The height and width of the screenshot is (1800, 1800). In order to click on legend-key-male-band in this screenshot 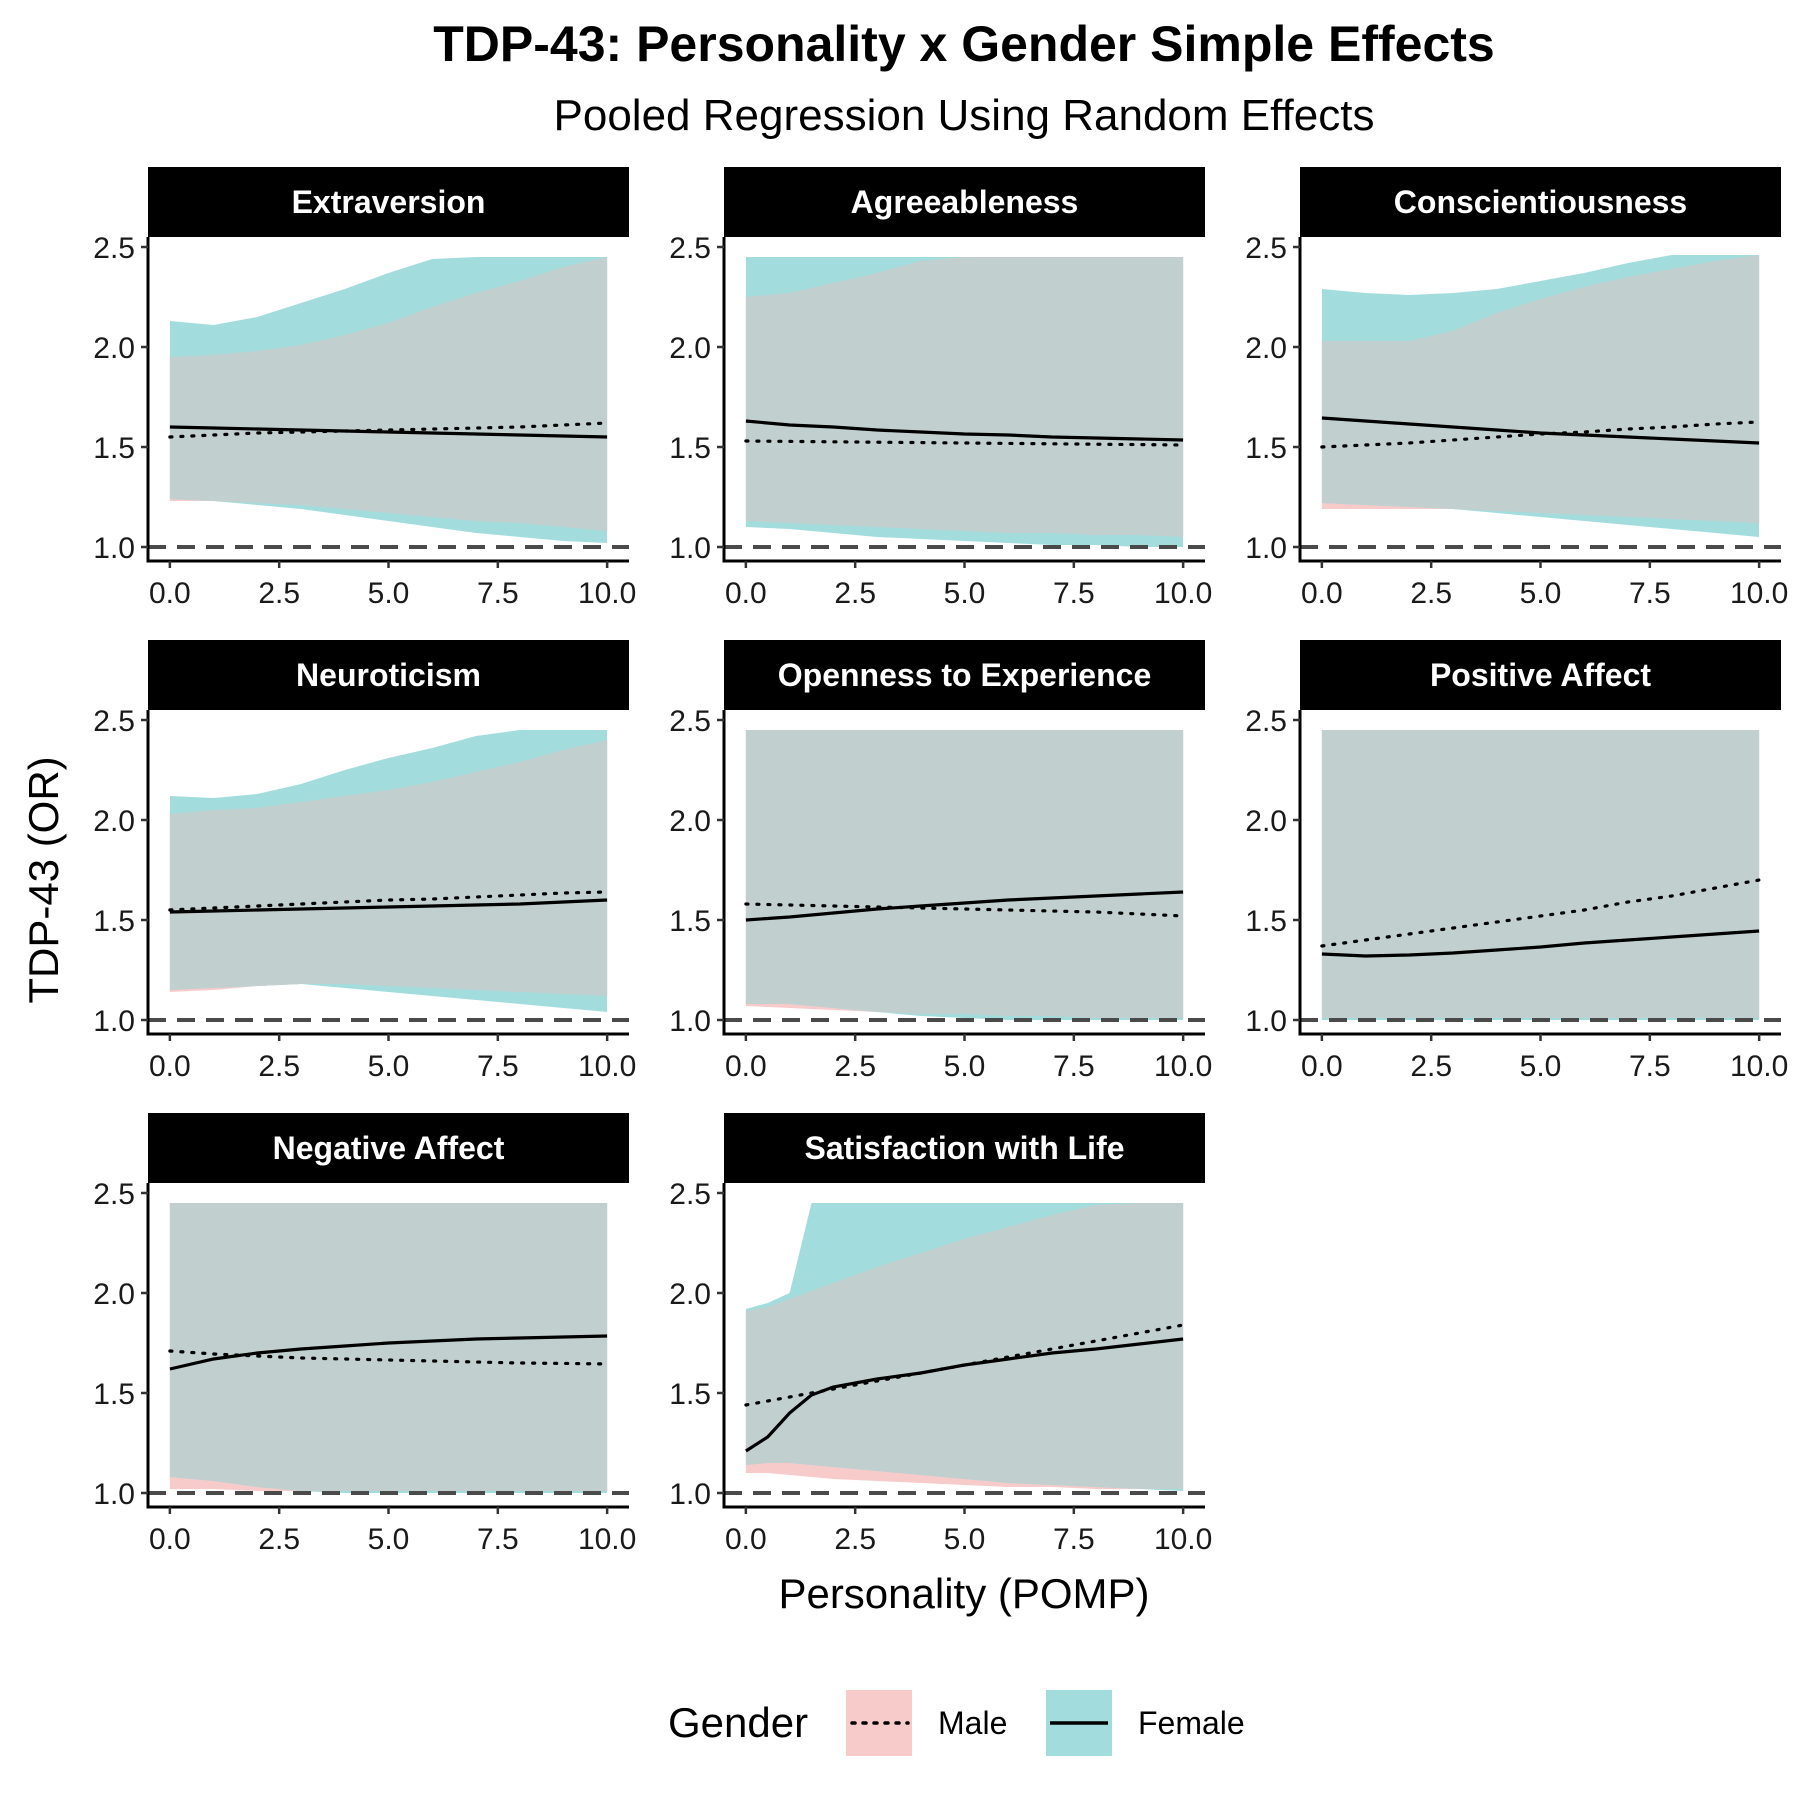, I will do `click(879, 1723)`.